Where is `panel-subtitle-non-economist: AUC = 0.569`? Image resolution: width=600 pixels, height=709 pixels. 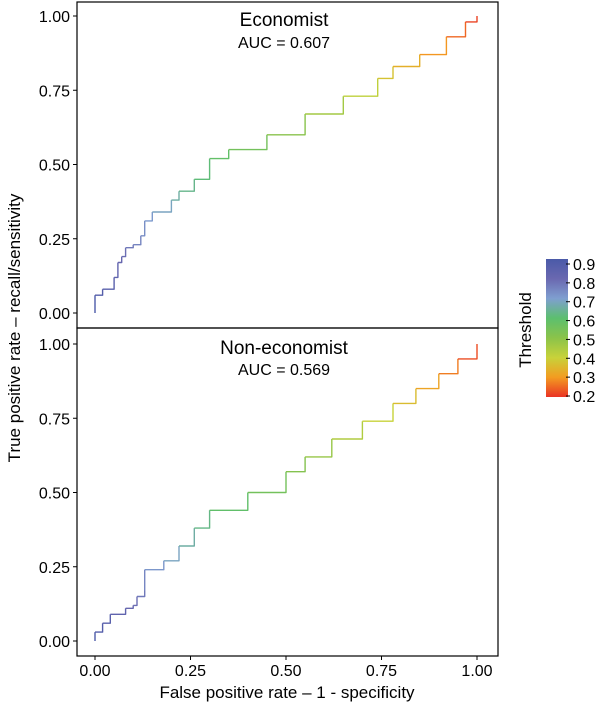
panel-subtitle-non-economist: AUC = 0.569 is located at coordinates (284, 370).